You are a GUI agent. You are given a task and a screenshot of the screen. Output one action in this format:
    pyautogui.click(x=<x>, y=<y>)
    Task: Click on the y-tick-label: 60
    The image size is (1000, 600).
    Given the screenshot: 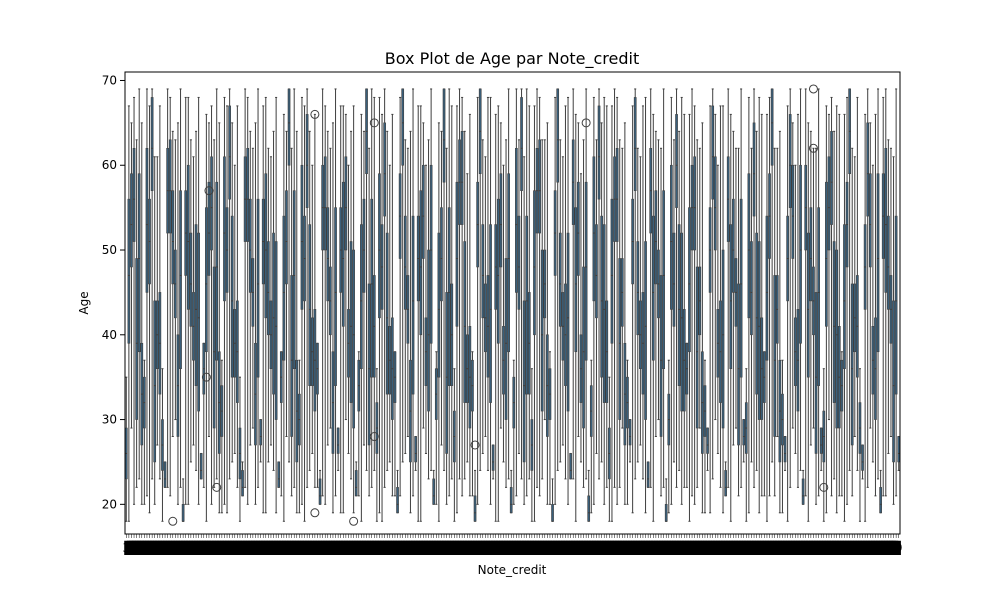 What is the action you would take?
    pyautogui.click(x=109, y=165)
    